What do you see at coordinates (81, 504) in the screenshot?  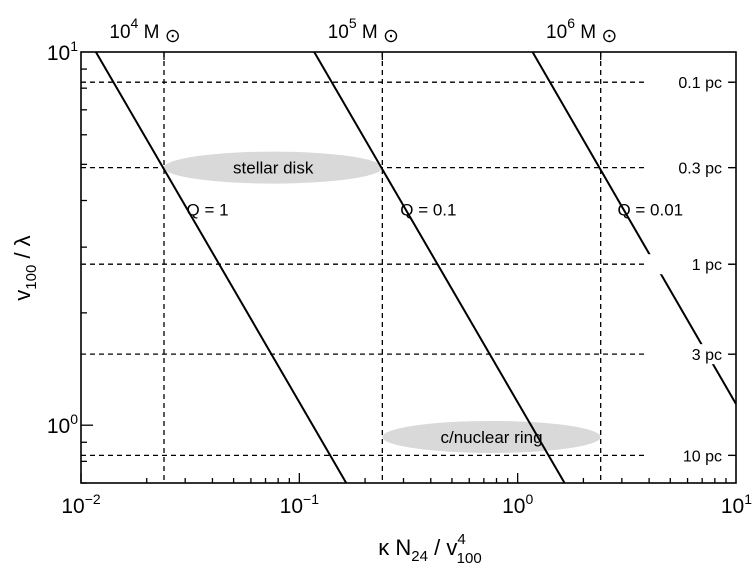 I see `x-tick-label: 10⁻²` at bounding box center [81, 504].